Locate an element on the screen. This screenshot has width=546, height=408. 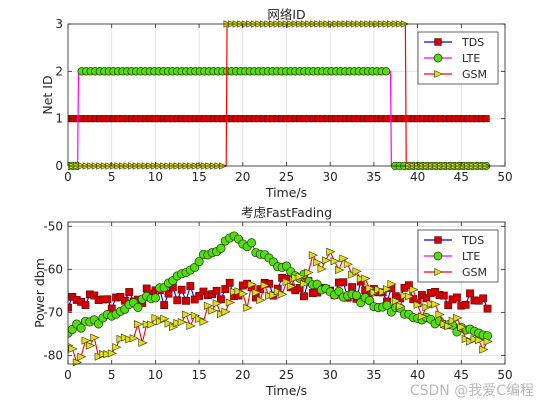
x-tick-label: 30 is located at coordinates (330, 177).